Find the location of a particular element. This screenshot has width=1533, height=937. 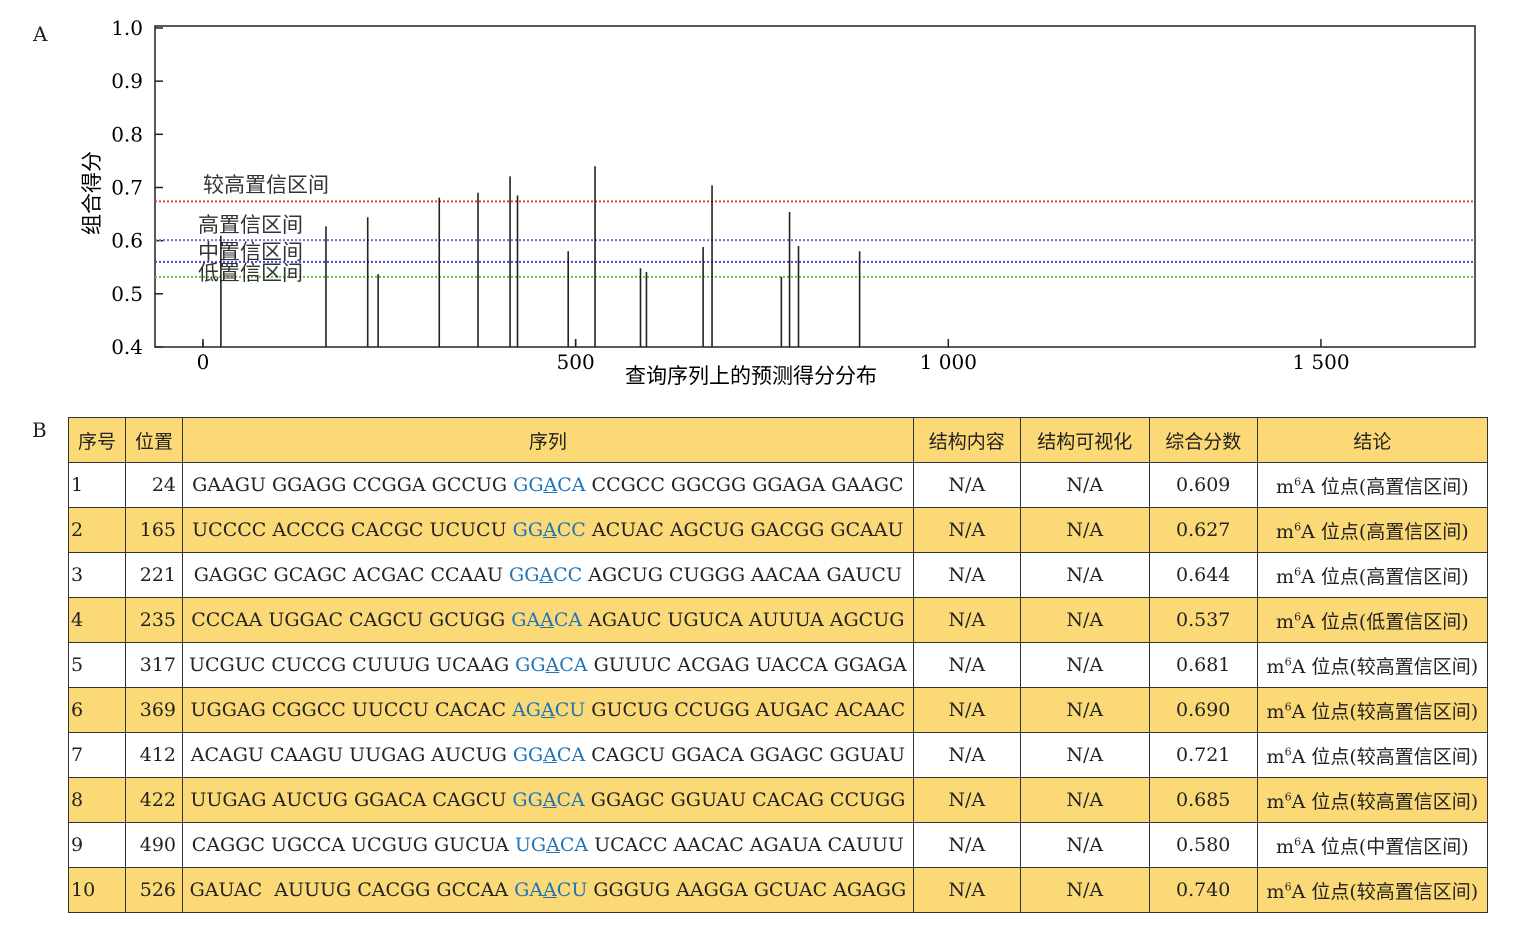

combined-score: 0.721 is located at coordinates (1203, 755).